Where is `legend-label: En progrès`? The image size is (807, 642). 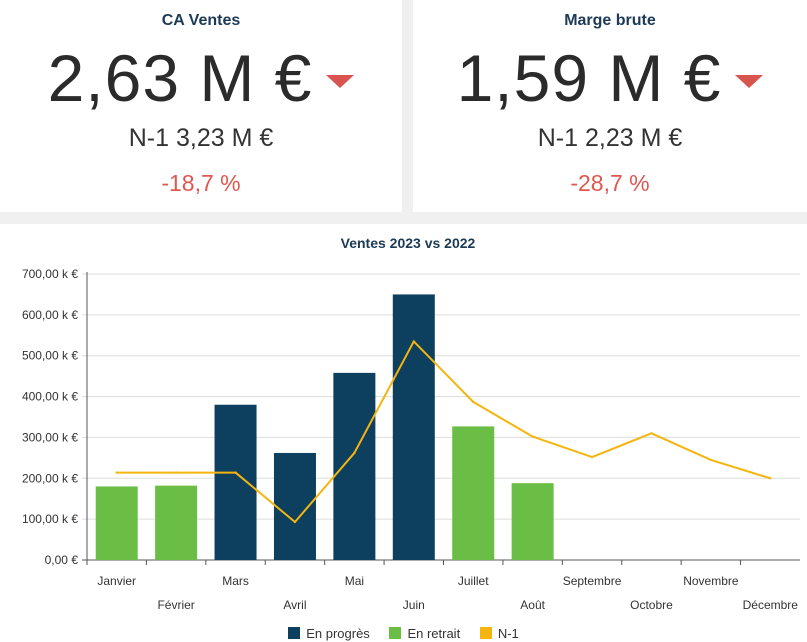
legend-label: En progrès is located at coordinates (338, 633).